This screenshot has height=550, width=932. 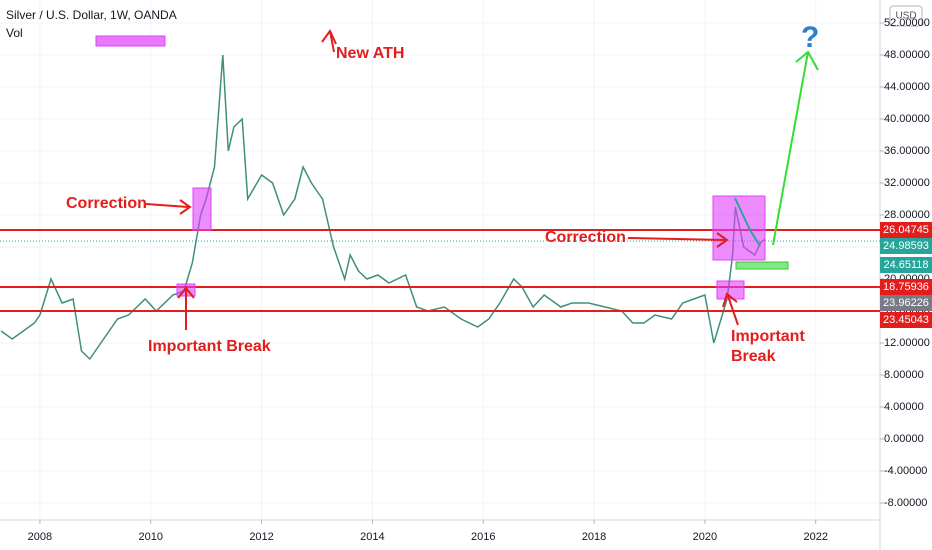 What do you see at coordinates (483, 537) in the screenshot?
I see `x-tick-label: 2016` at bounding box center [483, 537].